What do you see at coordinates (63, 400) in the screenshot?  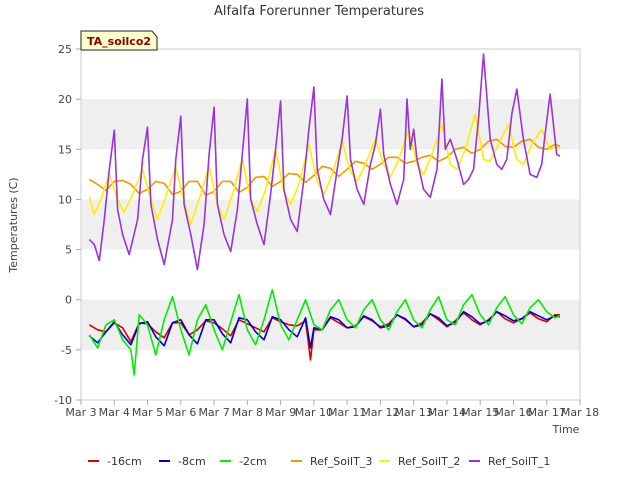 I see `y-tick-label: -10` at bounding box center [63, 400].